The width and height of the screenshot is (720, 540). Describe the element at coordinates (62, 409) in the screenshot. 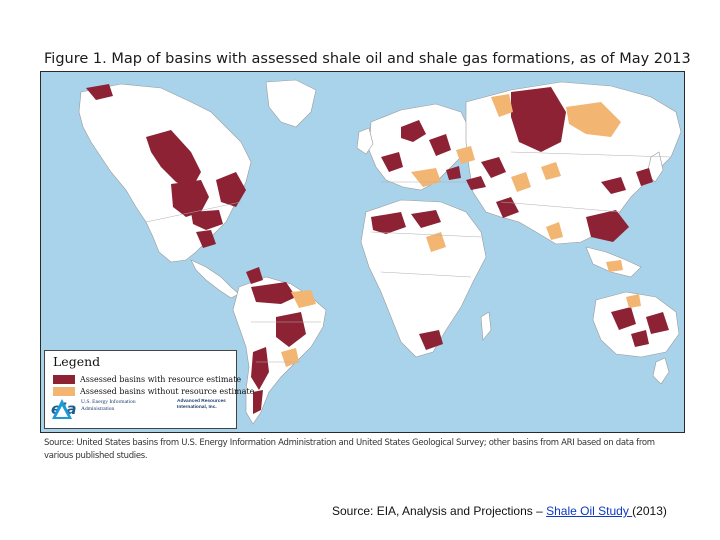

I see `ari-logo-icon` at that location.